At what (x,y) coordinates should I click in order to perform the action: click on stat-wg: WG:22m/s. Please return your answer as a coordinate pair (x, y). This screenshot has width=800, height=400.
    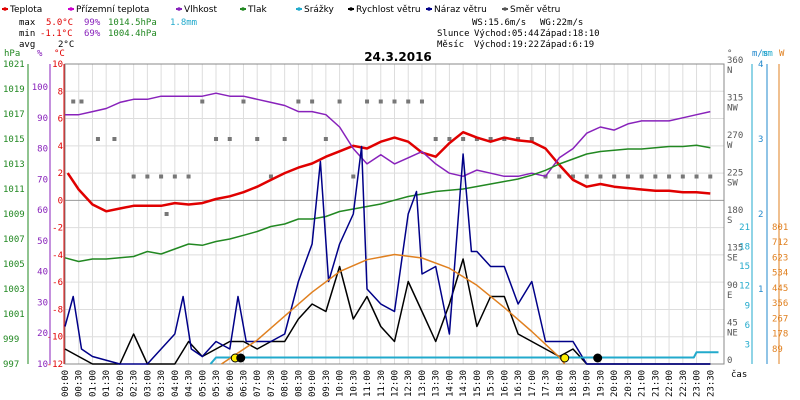
    Looking at the image, I should click on (561, 23).